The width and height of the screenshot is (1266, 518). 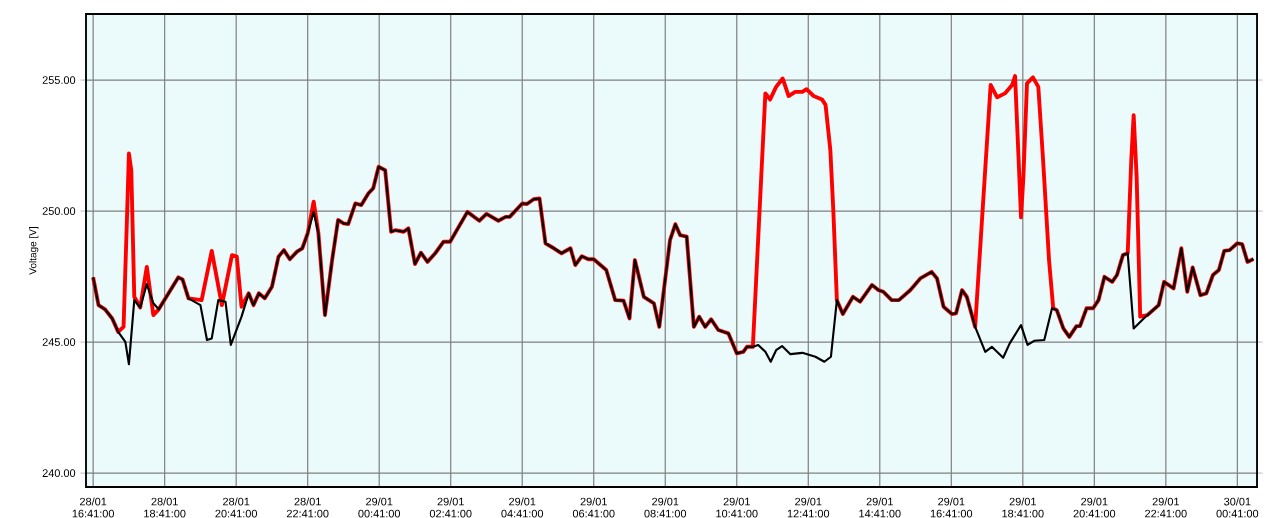 What do you see at coordinates (34, 251) in the screenshot?
I see `y-axis-title: Voltage [V]` at bounding box center [34, 251].